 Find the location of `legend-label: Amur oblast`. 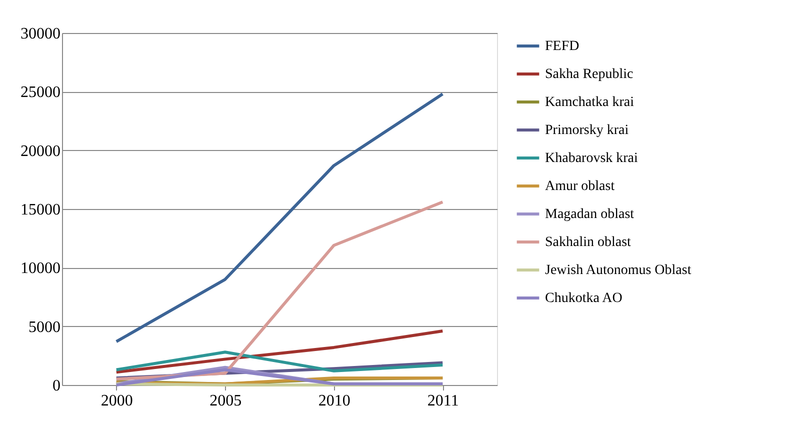

legend-label: Amur oblast is located at coordinates (580, 186).